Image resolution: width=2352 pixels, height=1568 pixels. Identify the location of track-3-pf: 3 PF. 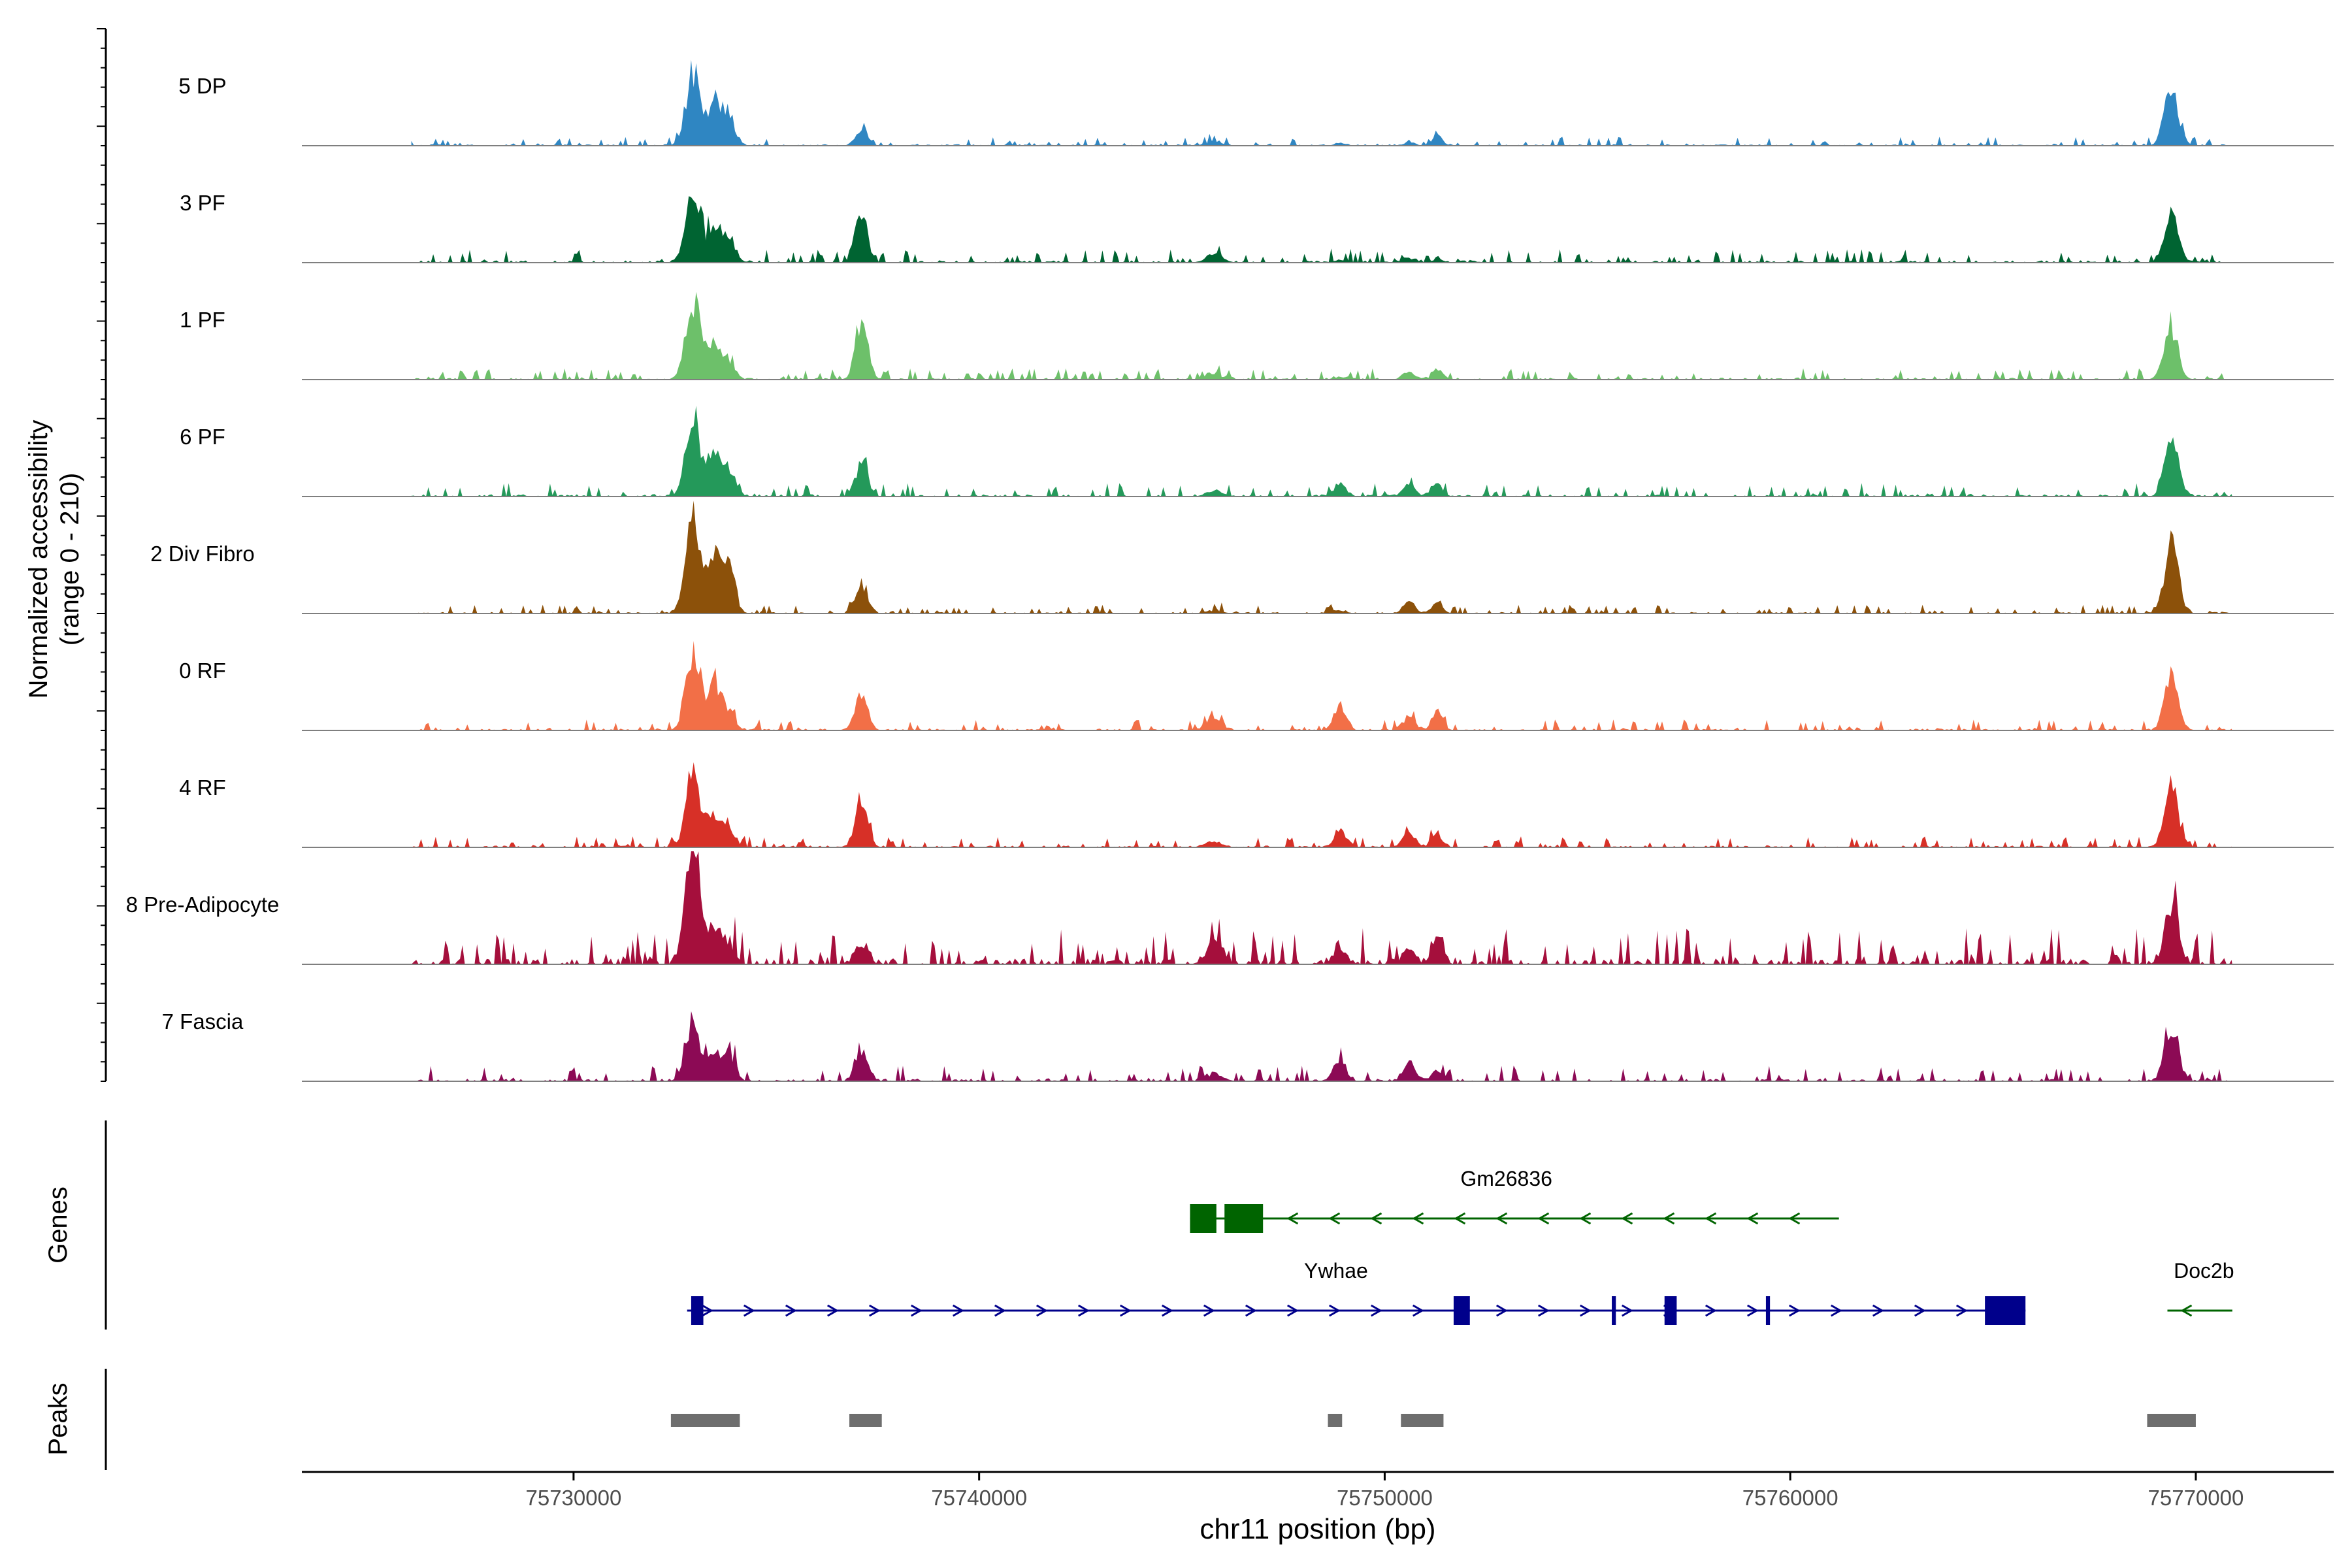
(1257, 227).